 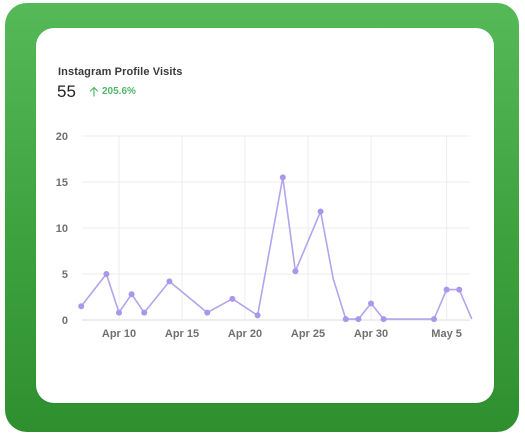 What do you see at coordinates (62, 183) in the screenshot?
I see `y-tick-label: 15` at bounding box center [62, 183].